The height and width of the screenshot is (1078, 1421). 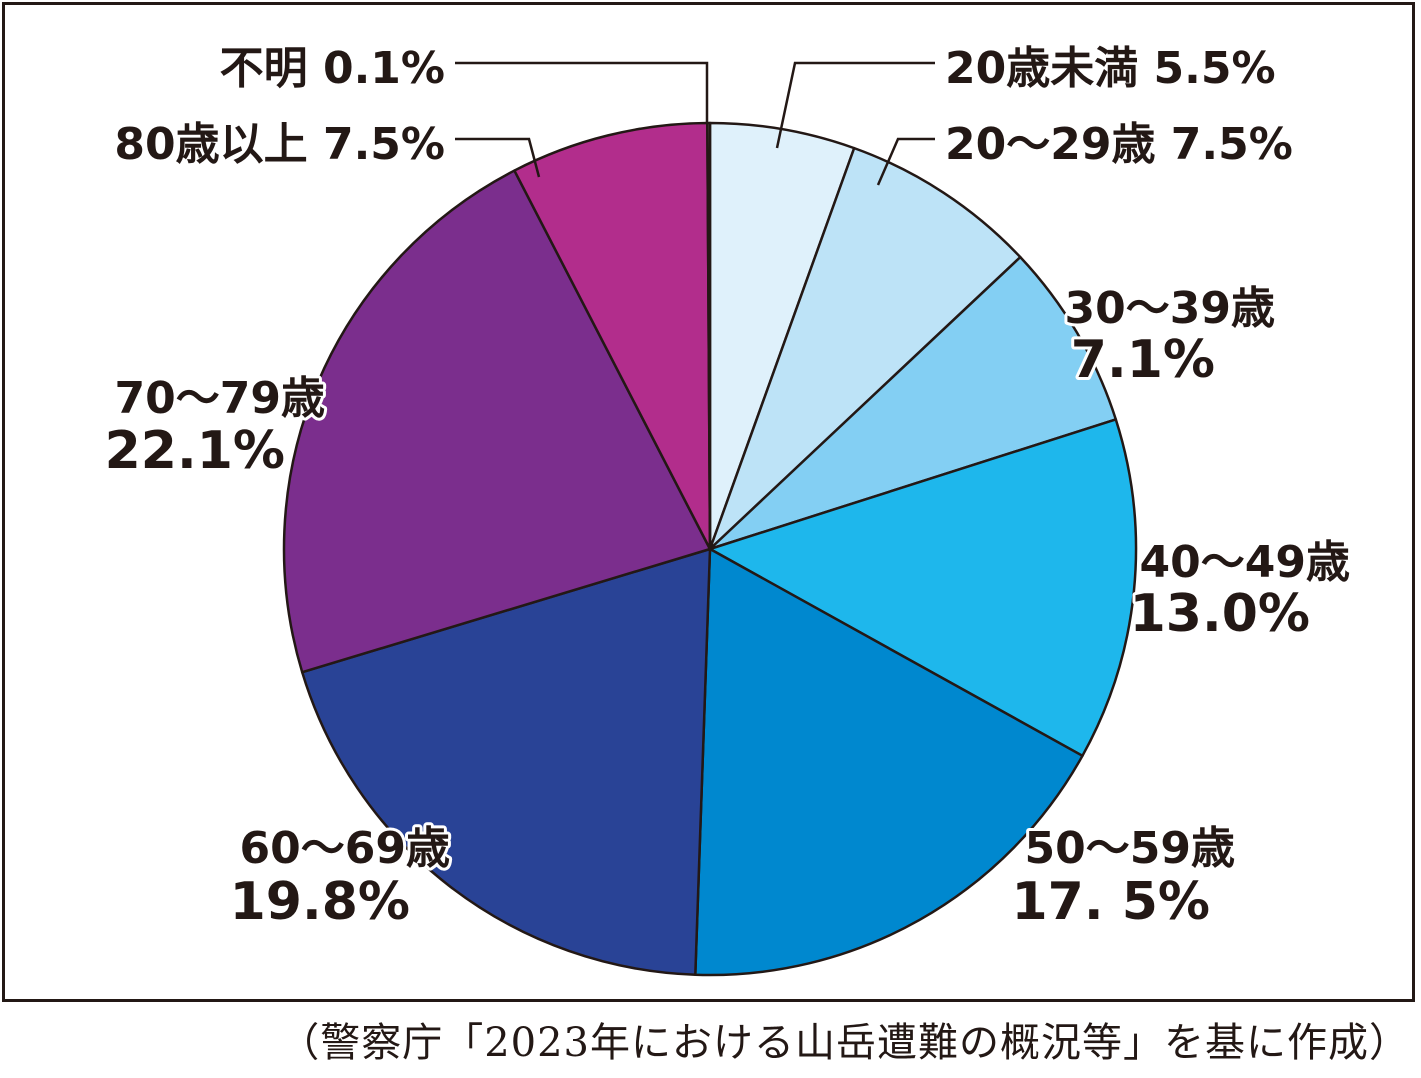 I want to click on slice-value-5: 17. 5%, so click(x=1110, y=902).